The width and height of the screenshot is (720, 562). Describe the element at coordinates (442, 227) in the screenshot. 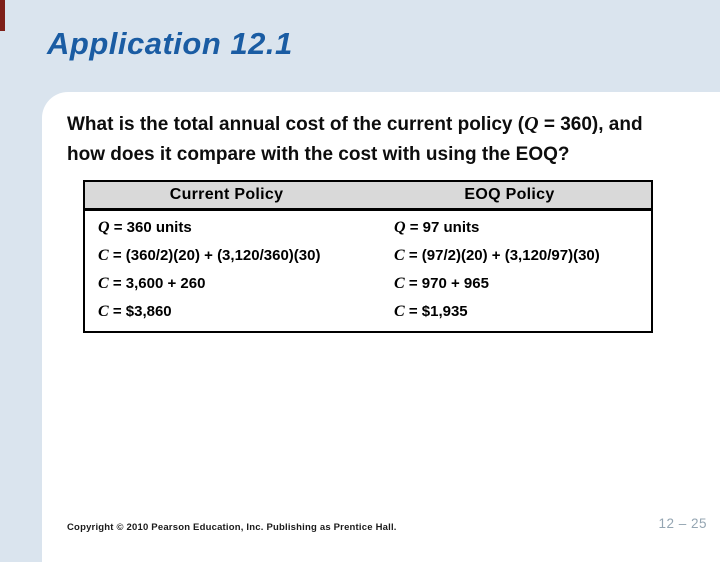

I see `cell-text: = 97 units` at that location.